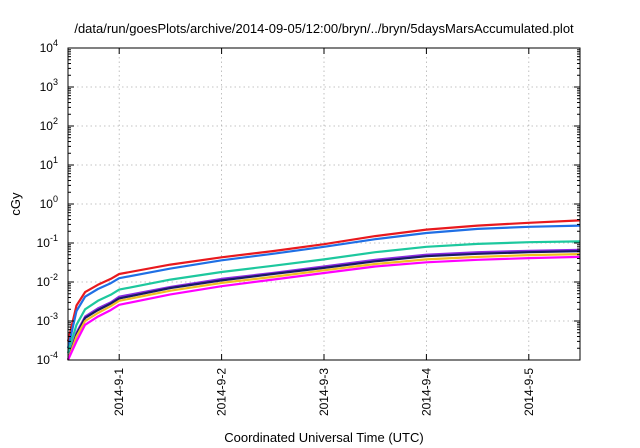 The image size is (640, 448). What do you see at coordinates (529, 392) in the screenshot?
I see `x-tick-label: 2014-9-5` at bounding box center [529, 392].